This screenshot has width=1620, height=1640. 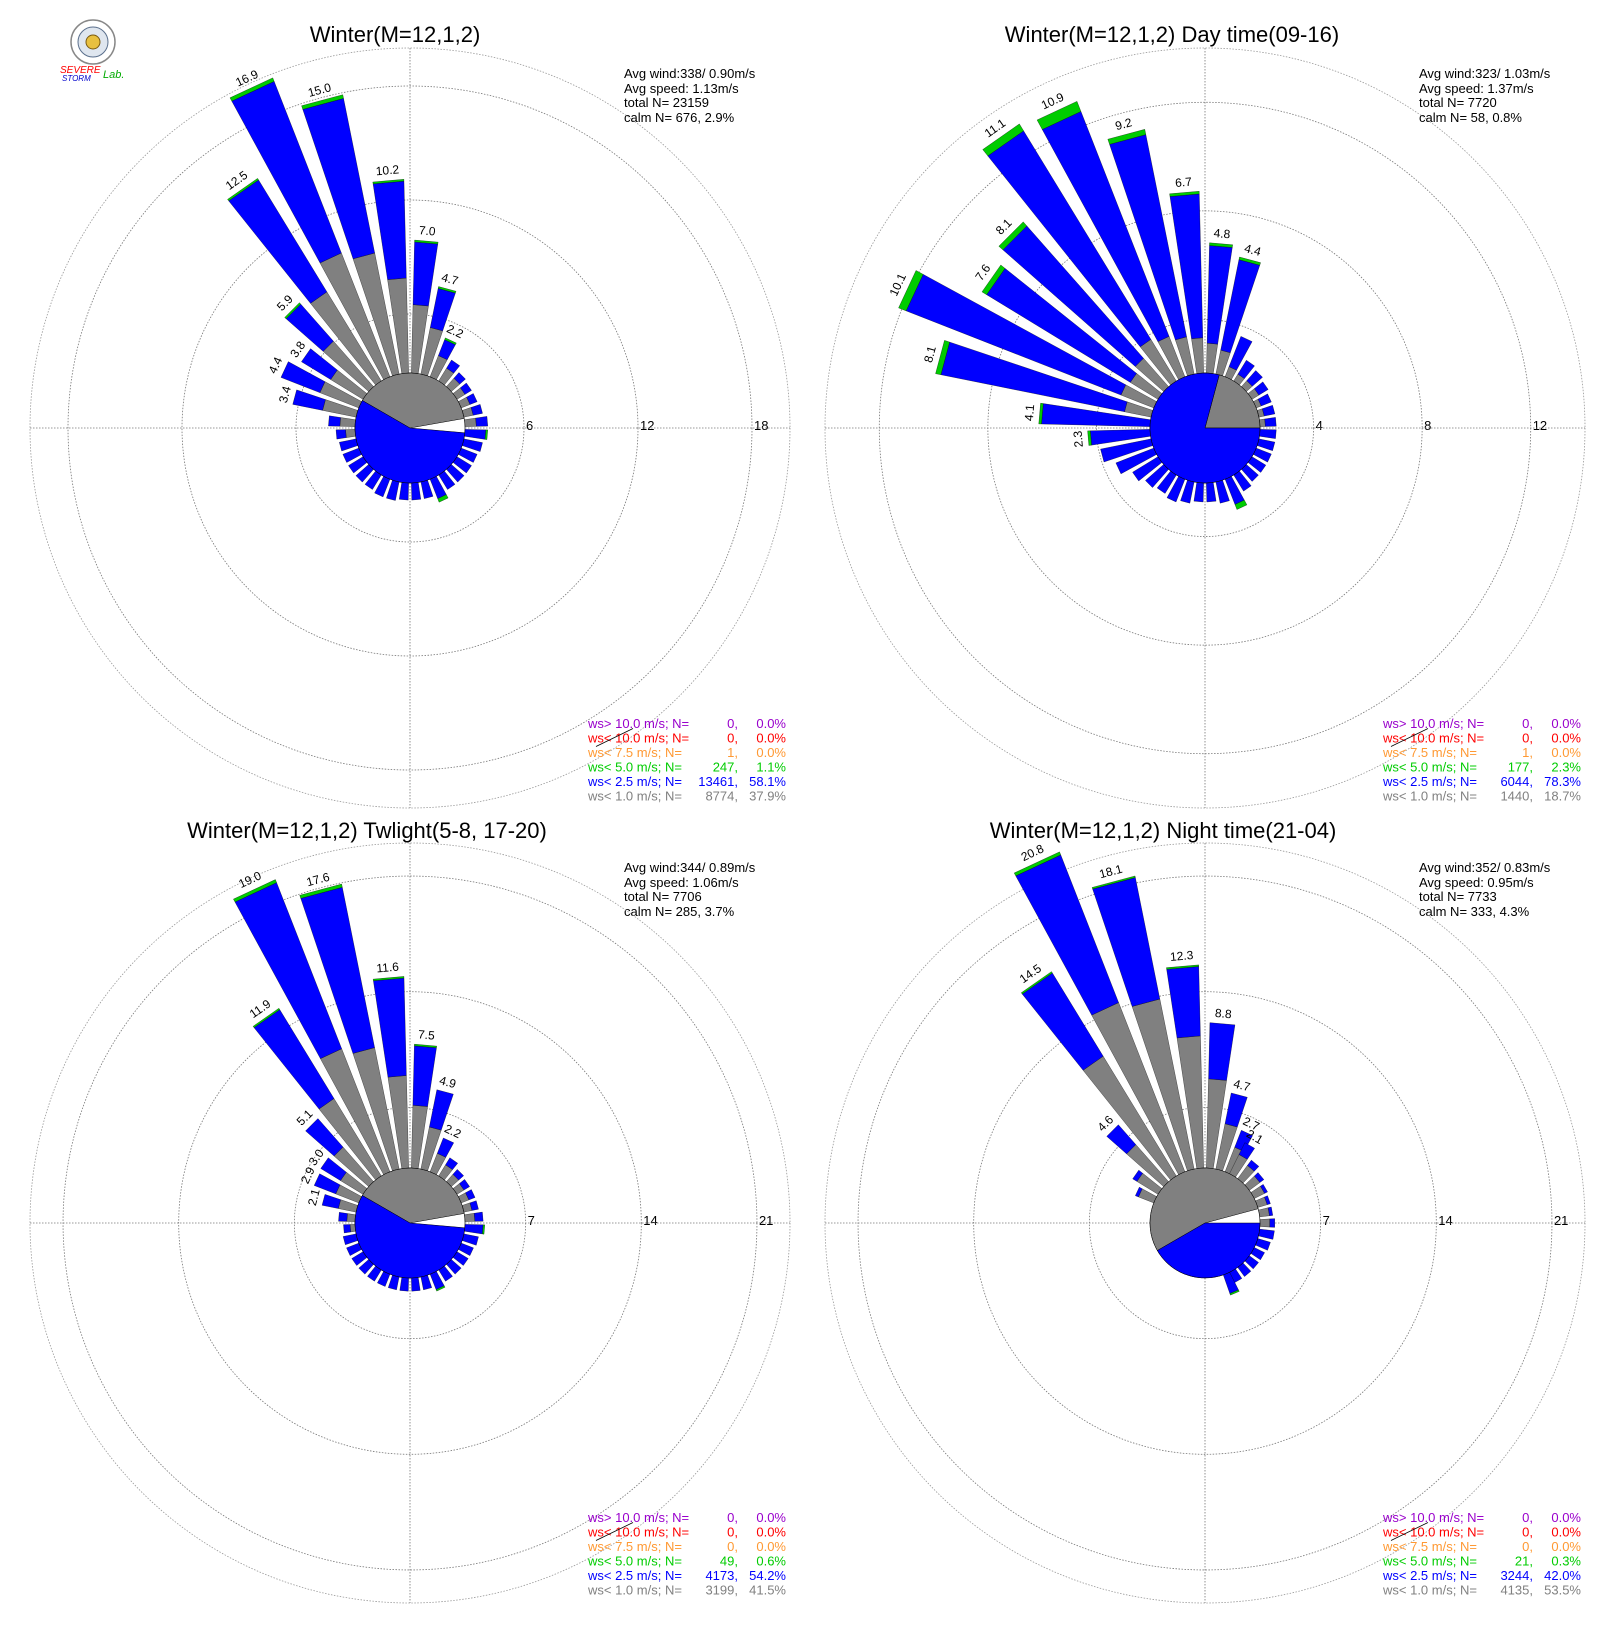 I want to click on stat-avg-wind: Avg wind:323/ 1.03m/s, so click(x=1485, y=73).